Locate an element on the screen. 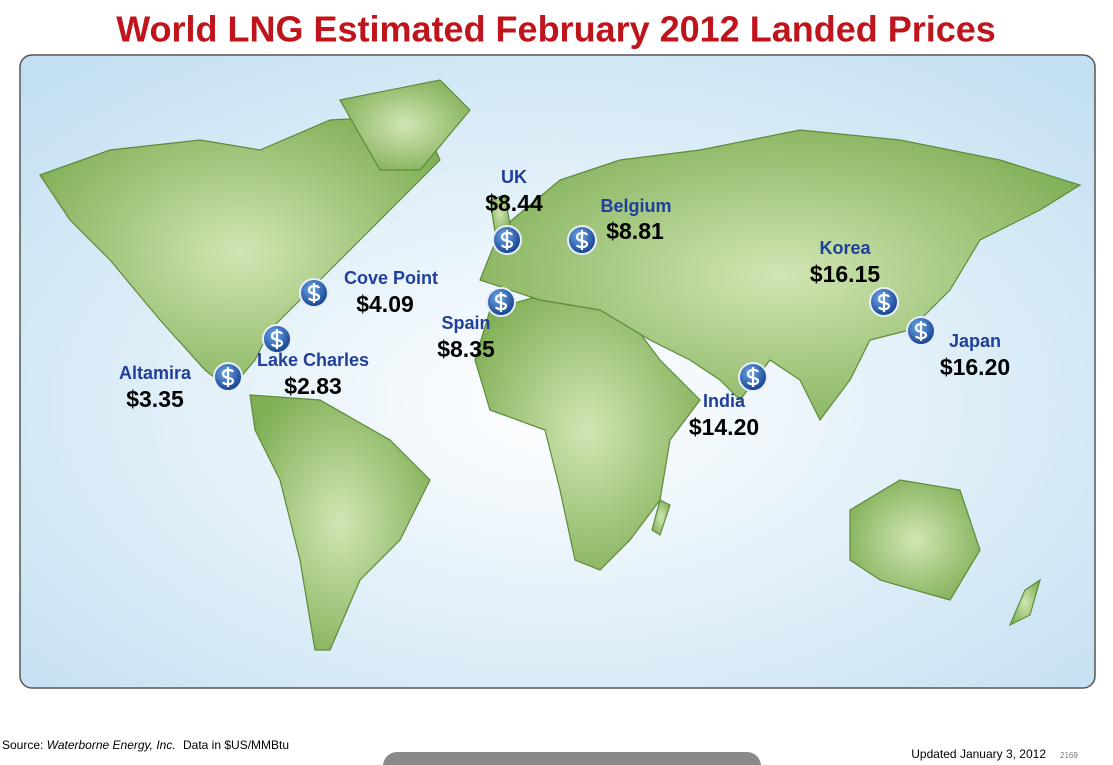 The height and width of the screenshot is (765, 1113). location-name: Korea is located at coordinates (845, 248).